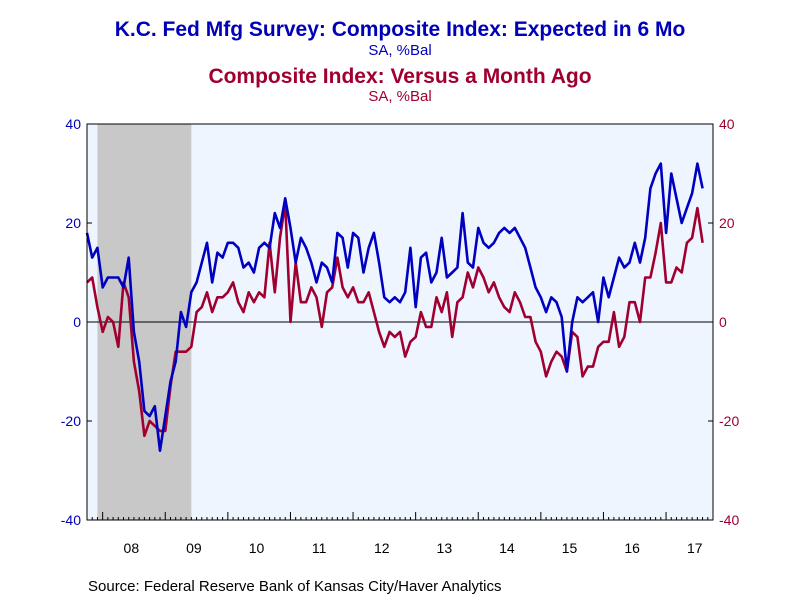 This screenshot has height=600, width=800. I want to click on chart-subtitle: Composite Index: Versus a Month Ago, so click(400, 76).